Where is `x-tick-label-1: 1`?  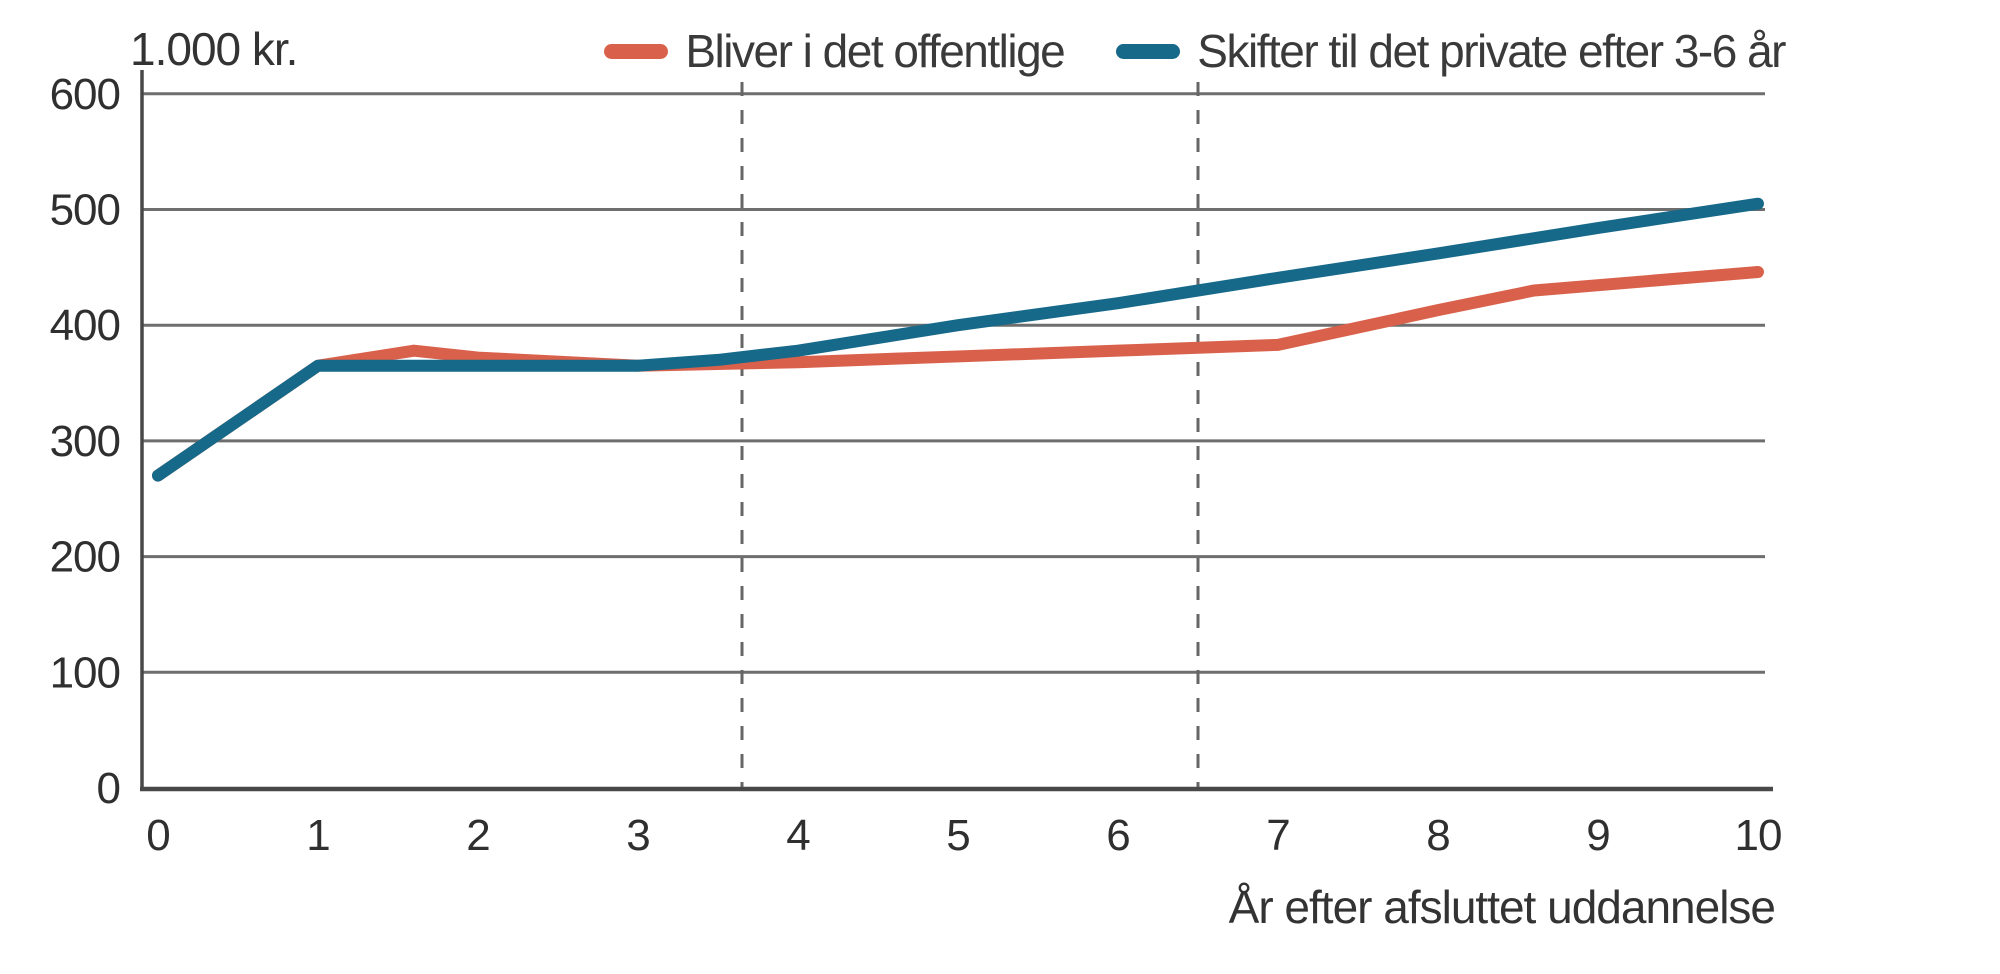 x-tick-label-1: 1 is located at coordinates (317, 835).